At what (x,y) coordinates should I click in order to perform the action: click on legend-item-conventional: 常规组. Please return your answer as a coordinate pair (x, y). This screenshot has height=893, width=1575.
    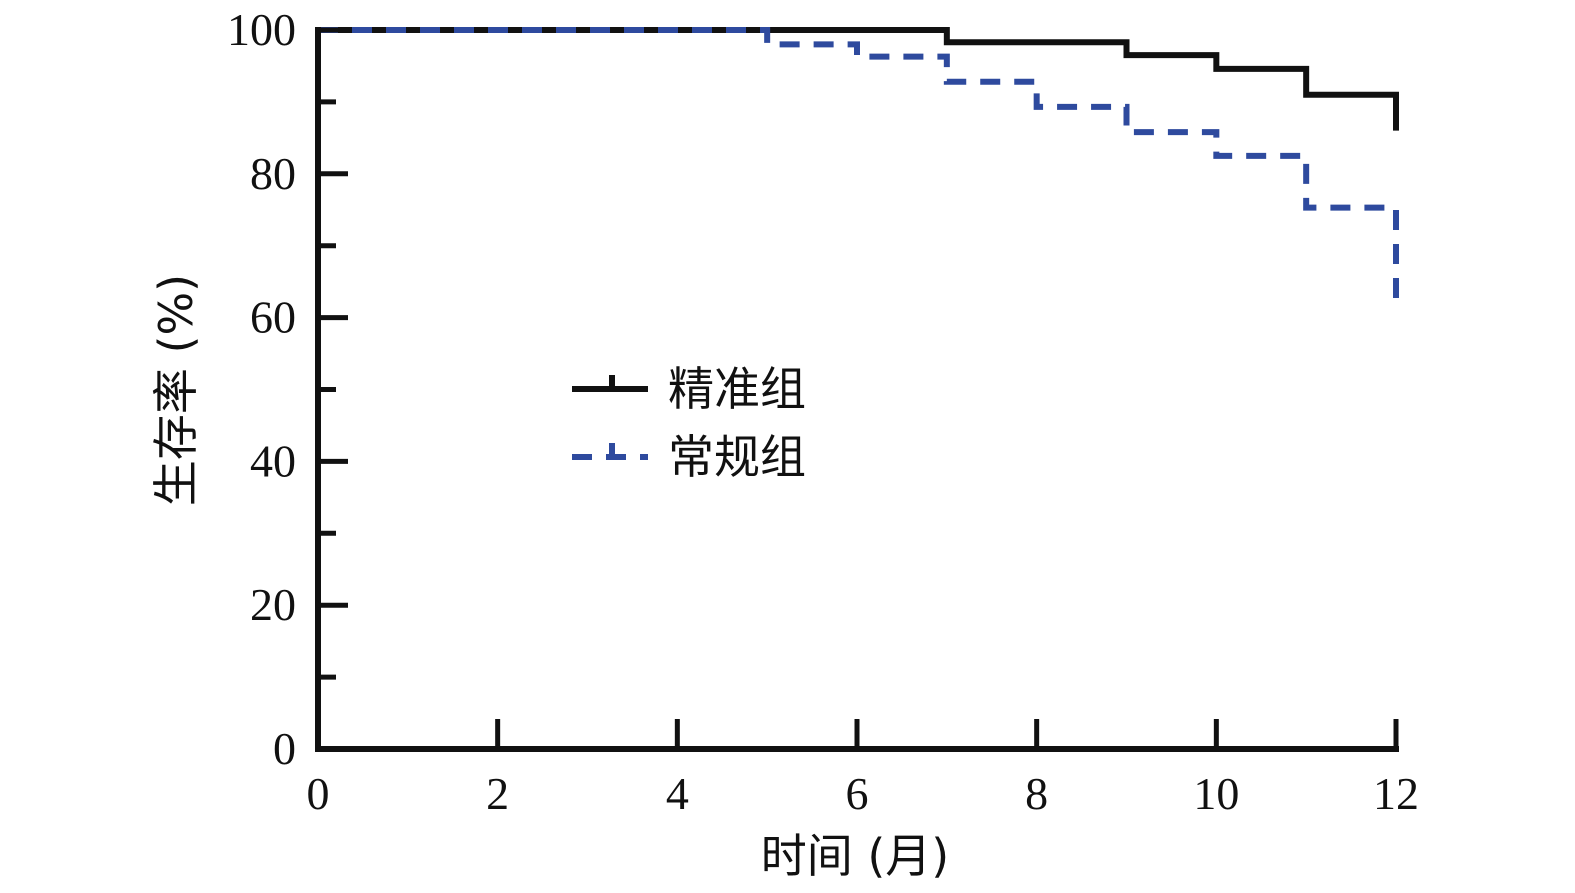
    Looking at the image, I should click on (689, 457).